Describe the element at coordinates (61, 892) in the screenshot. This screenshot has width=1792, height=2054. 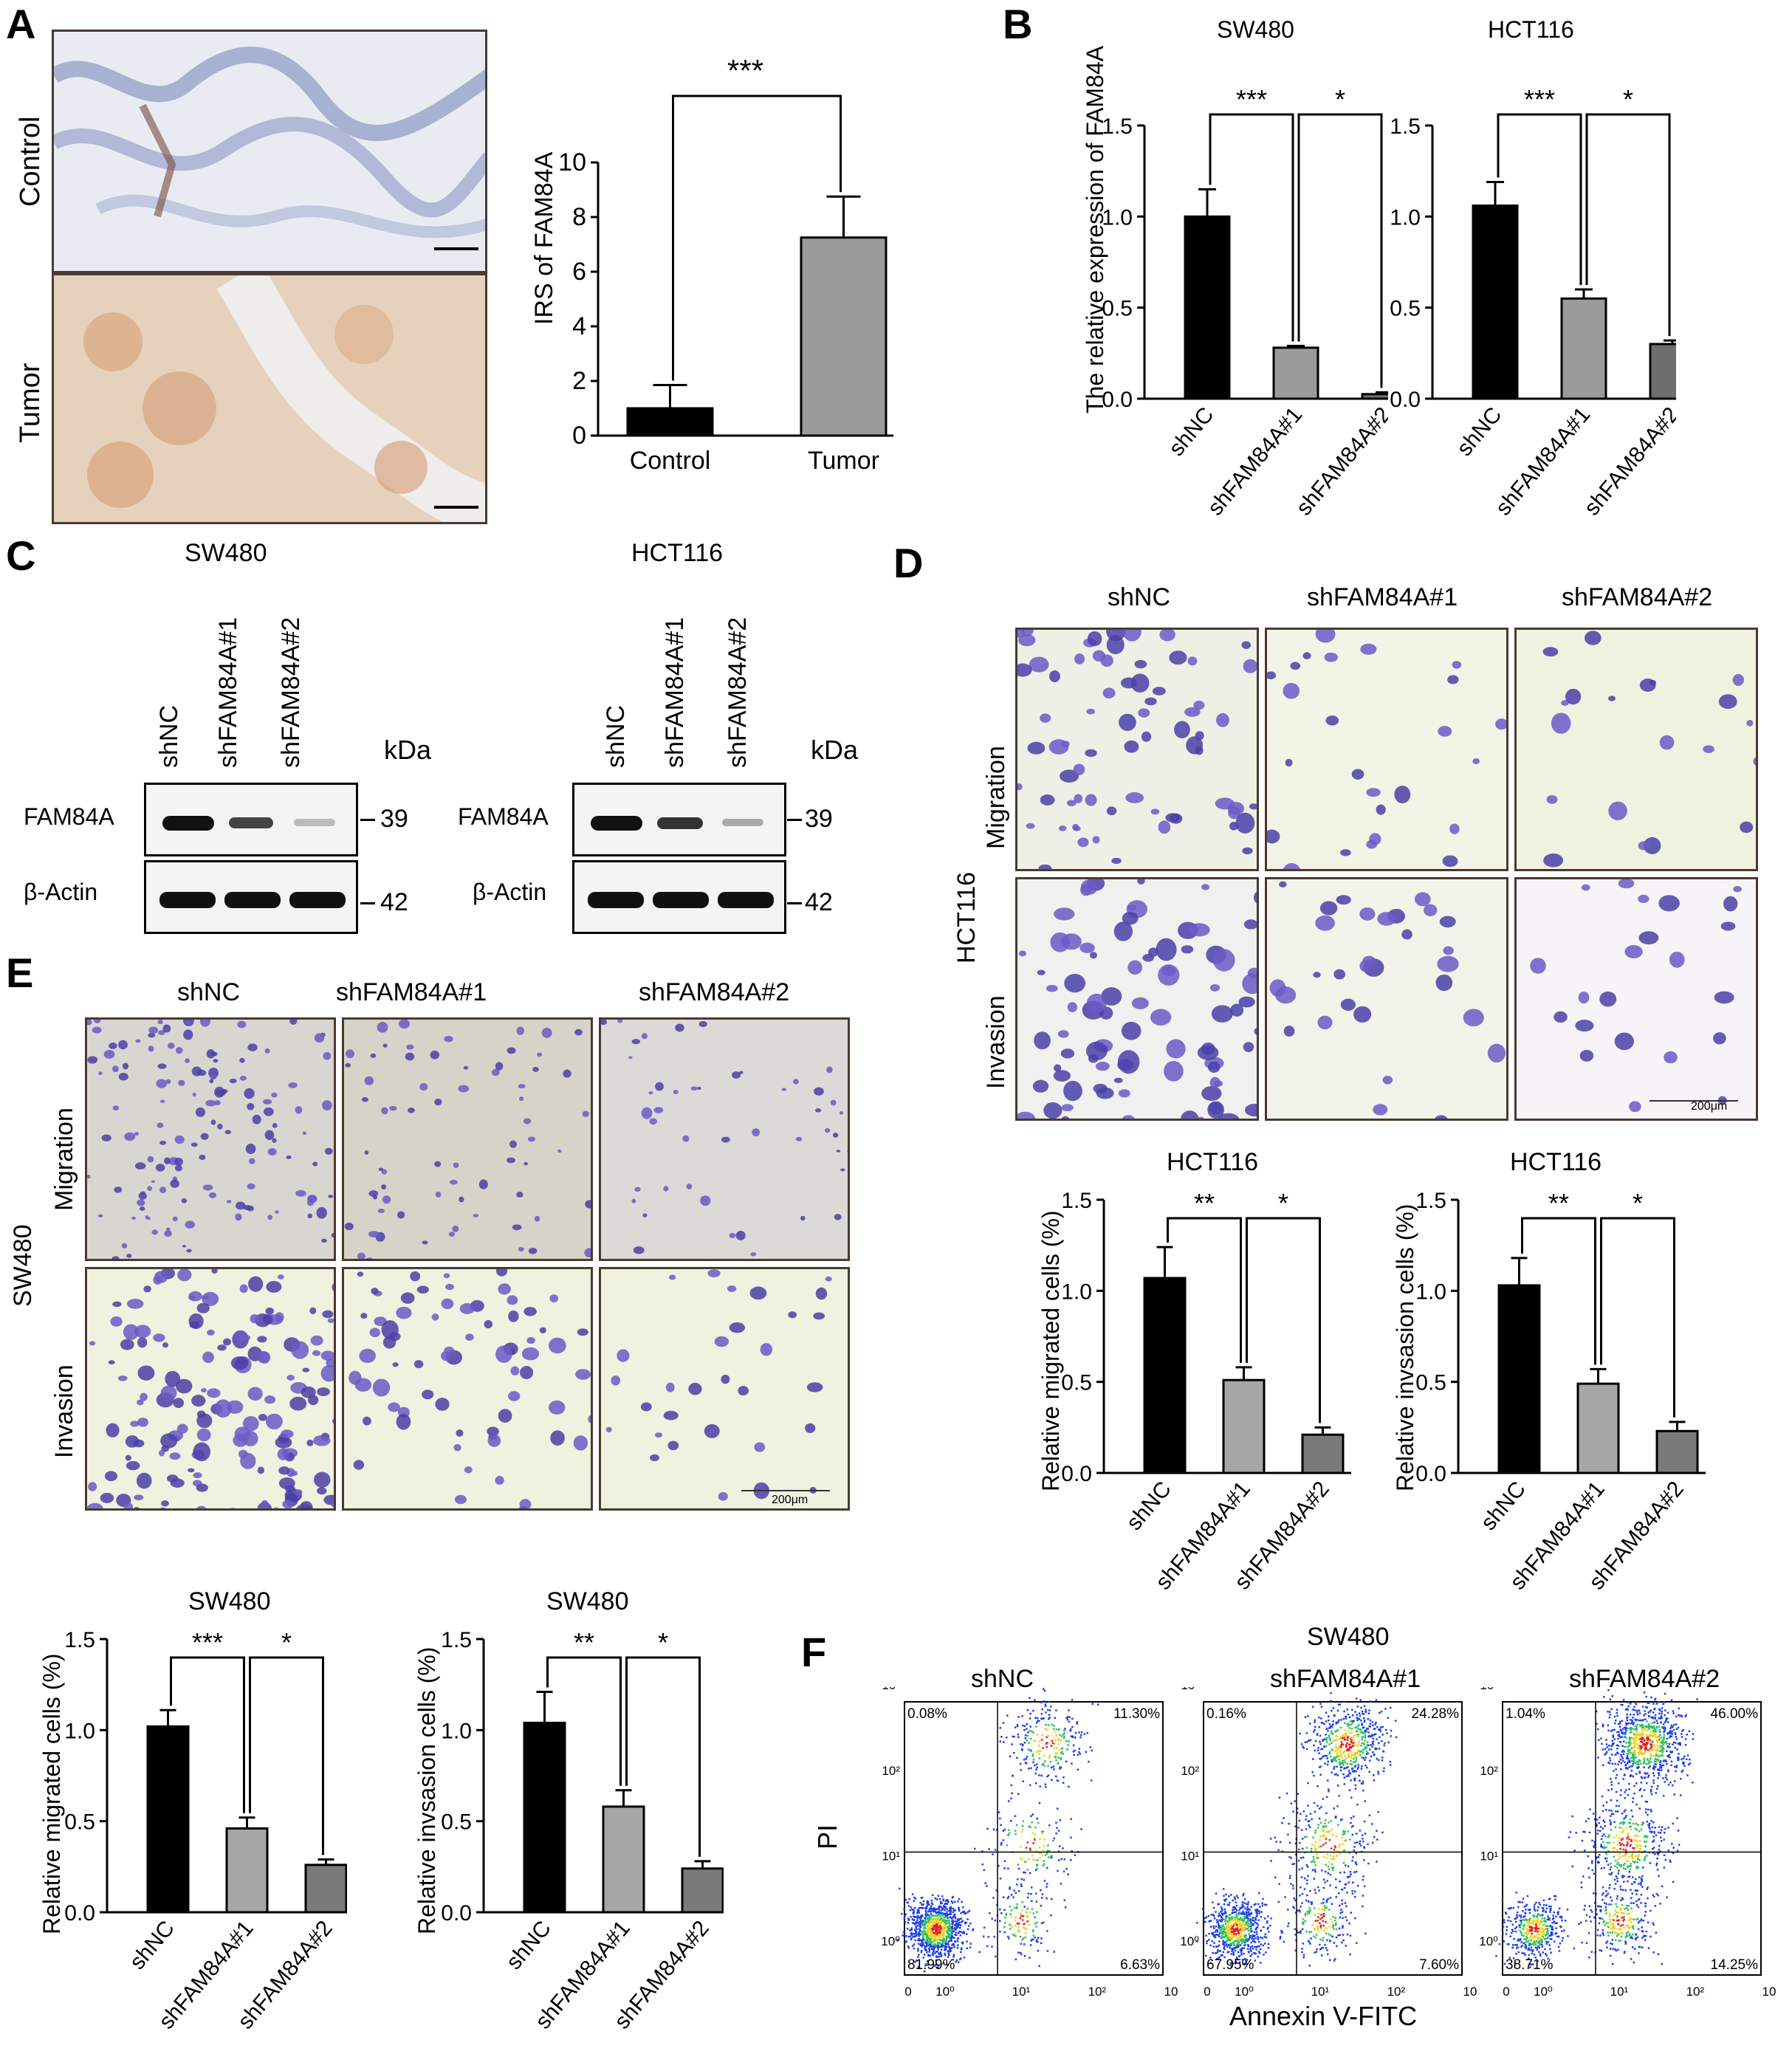
I see `blot-row-label: β-Actin` at that location.